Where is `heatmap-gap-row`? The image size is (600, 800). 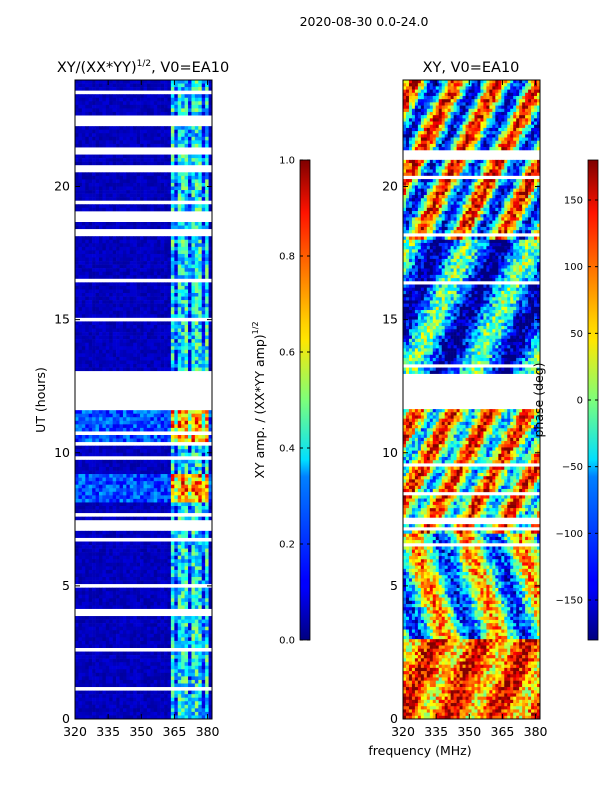 heatmap-gap-row is located at coordinates (143, 234).